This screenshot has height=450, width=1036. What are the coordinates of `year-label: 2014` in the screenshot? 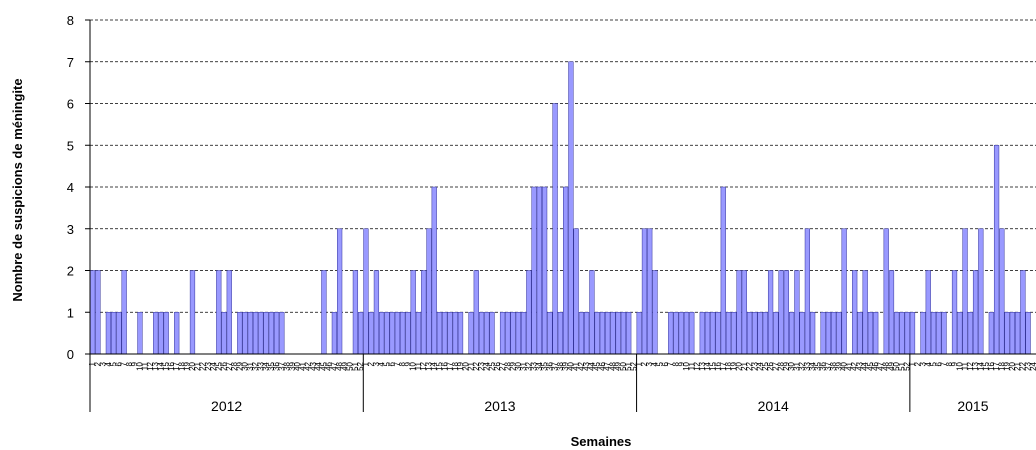 It's located at (773, 406).